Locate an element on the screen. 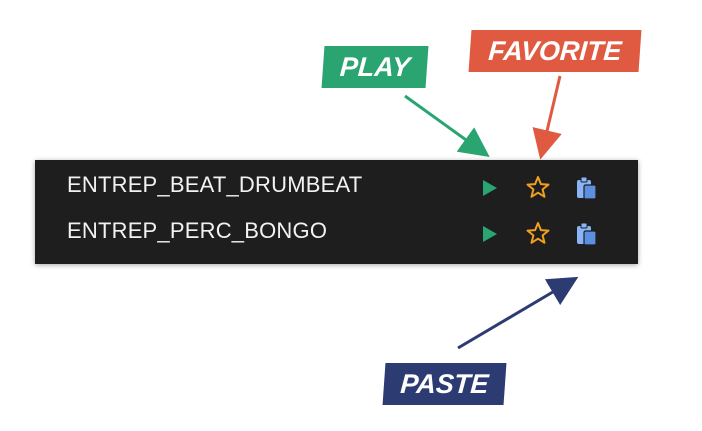  paste-arrow is located at coordinates (518, 313).